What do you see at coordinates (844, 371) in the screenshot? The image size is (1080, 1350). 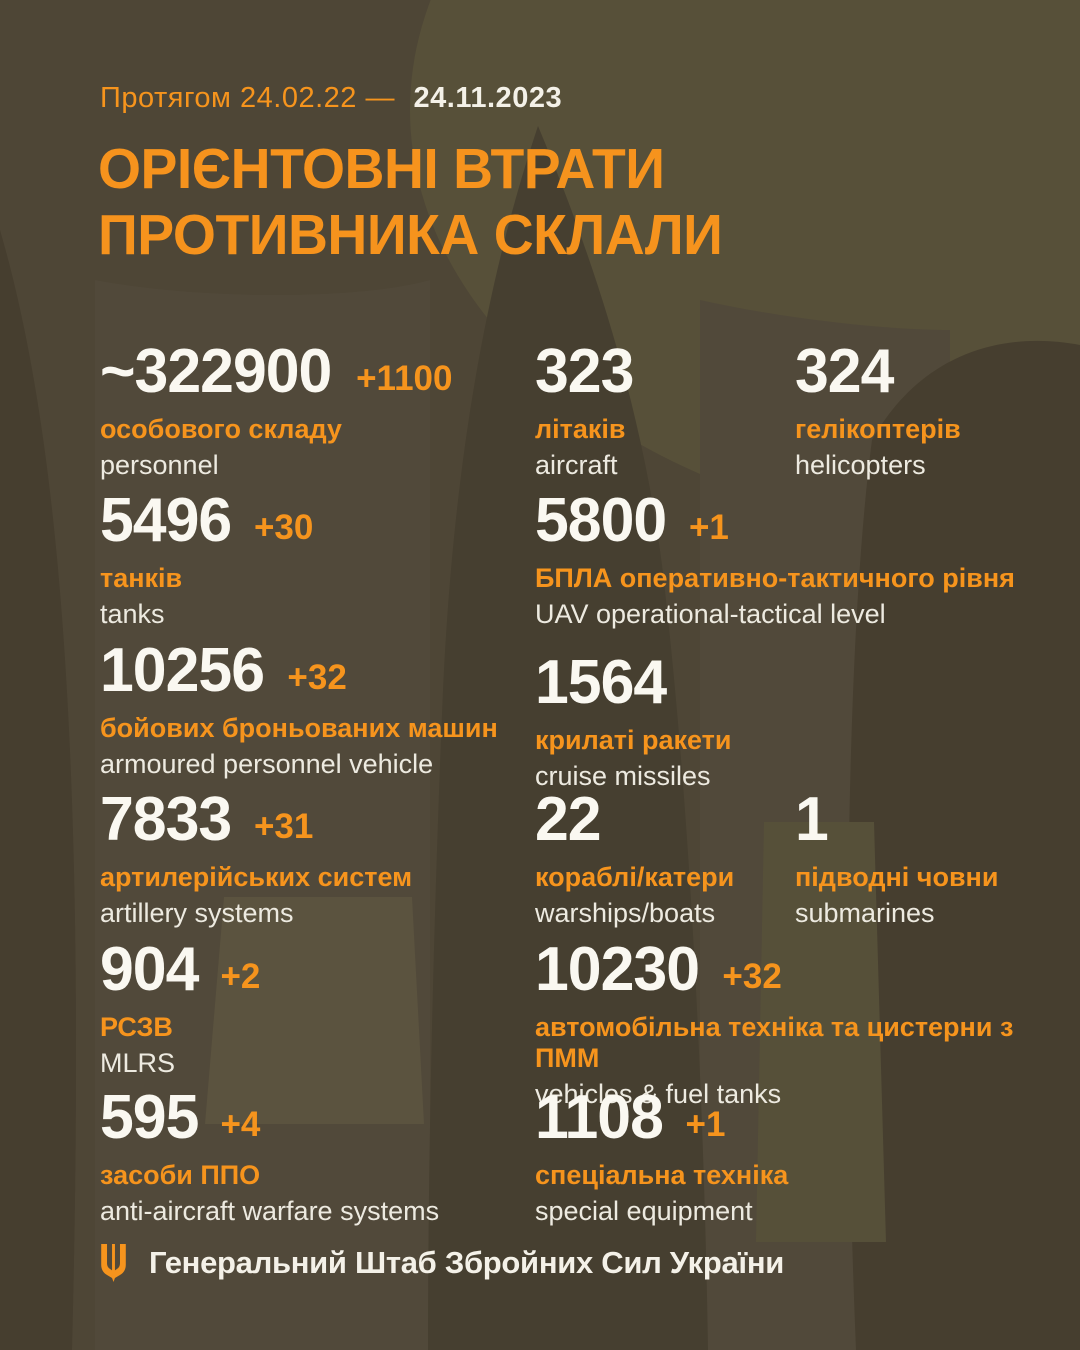 I see `stat-value: 324` at bounding box center [844, 371].